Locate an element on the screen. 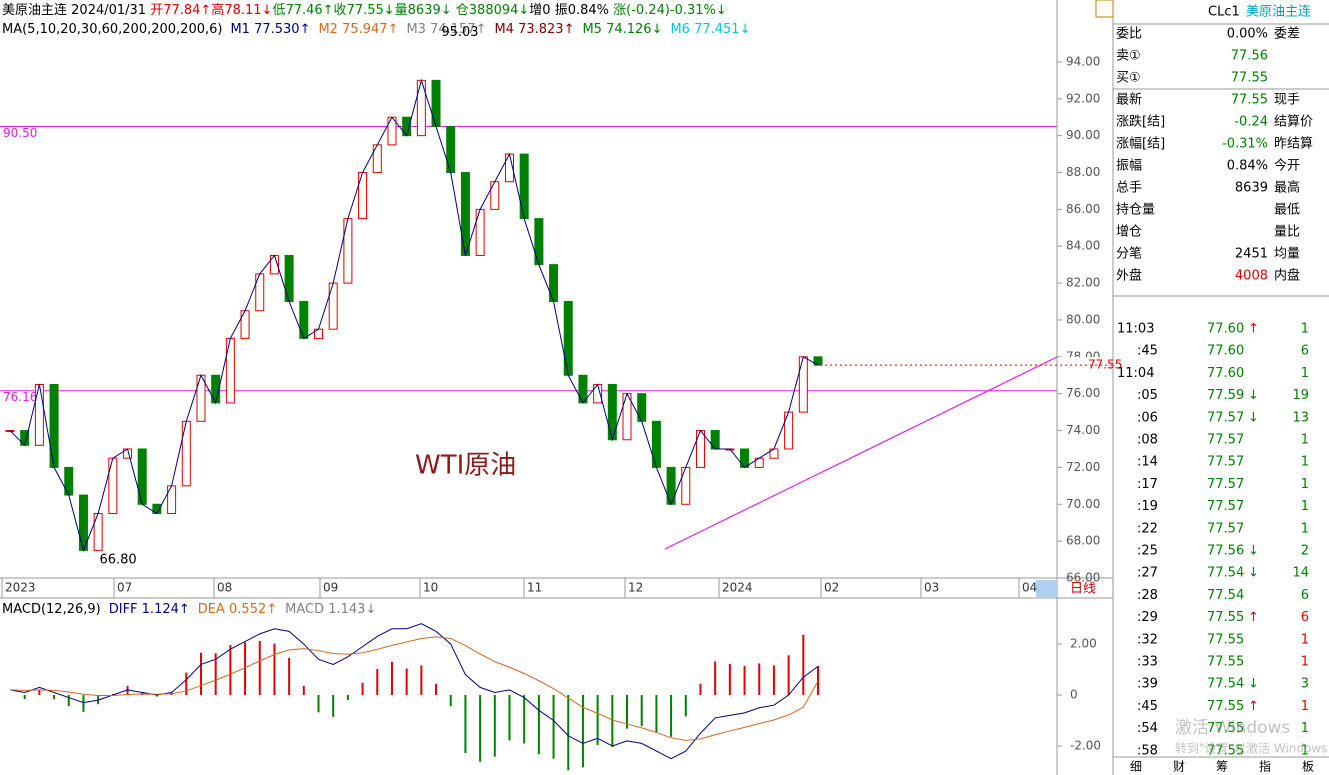 This screenshot has width=1329, height=775. trade-time: :19 is located at coordinates (1147, 506).